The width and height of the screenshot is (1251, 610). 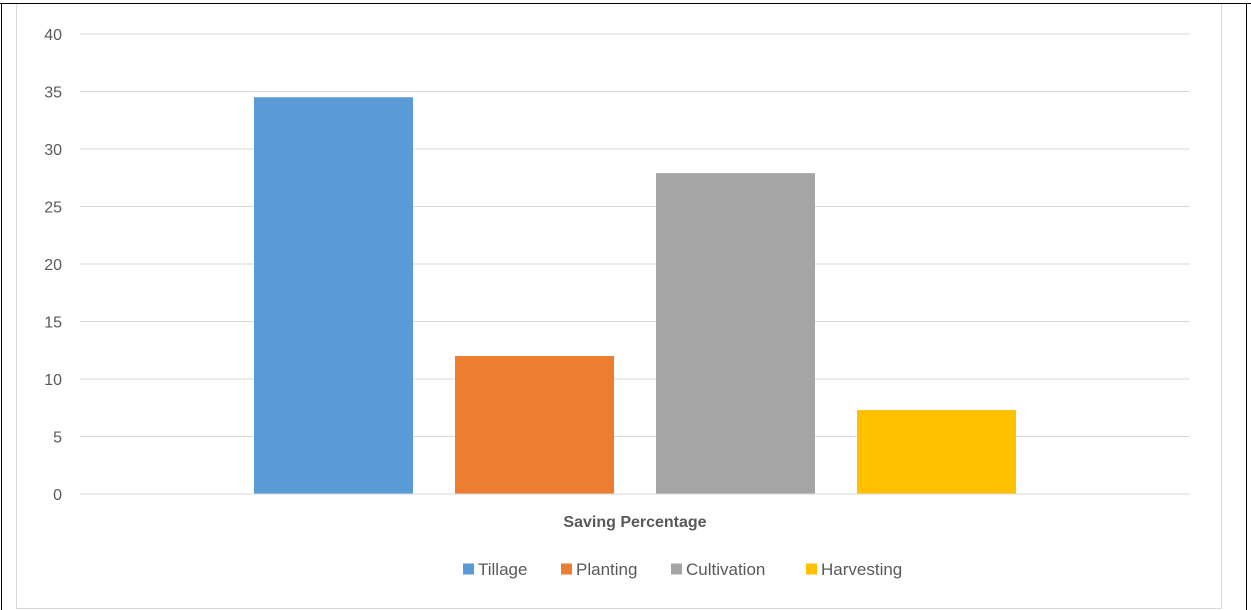 I want to click on y-tick-label: 35, so click(x=53, y=93).